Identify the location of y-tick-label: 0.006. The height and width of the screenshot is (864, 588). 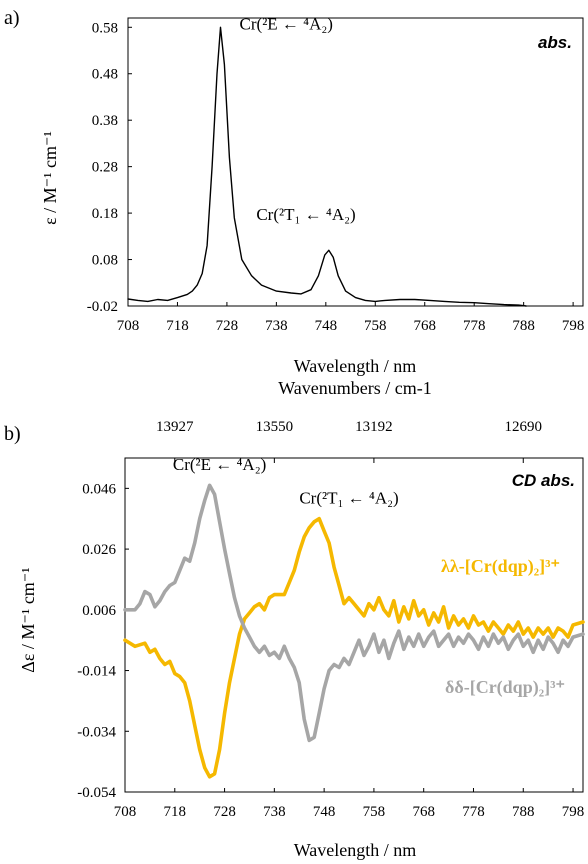
(99, 611).